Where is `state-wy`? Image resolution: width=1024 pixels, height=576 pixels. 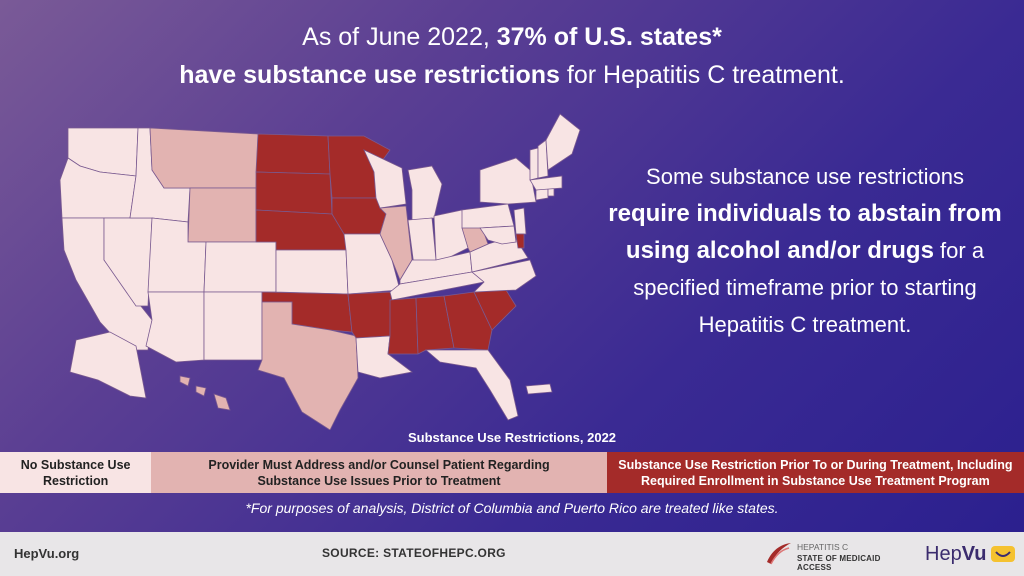 state-wy is located at coordinates (222, 215).